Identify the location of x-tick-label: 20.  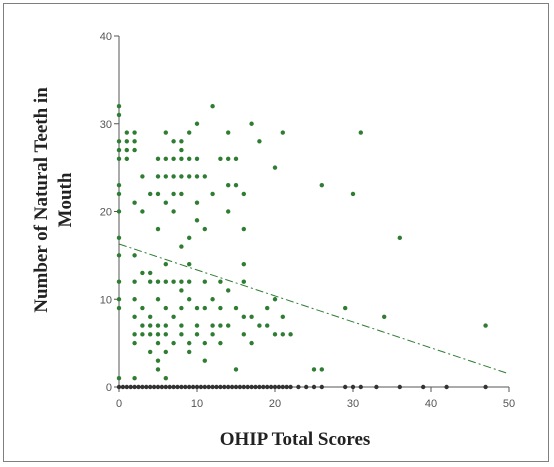
(275, 404).